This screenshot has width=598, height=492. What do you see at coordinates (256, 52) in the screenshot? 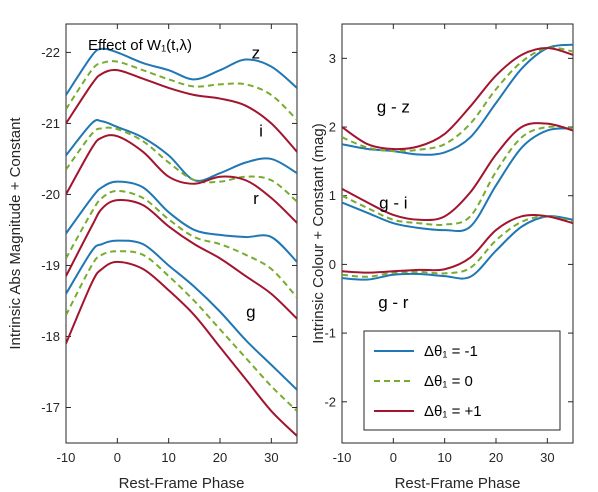
I see `band-label: z` at bounding box center [256, 52].